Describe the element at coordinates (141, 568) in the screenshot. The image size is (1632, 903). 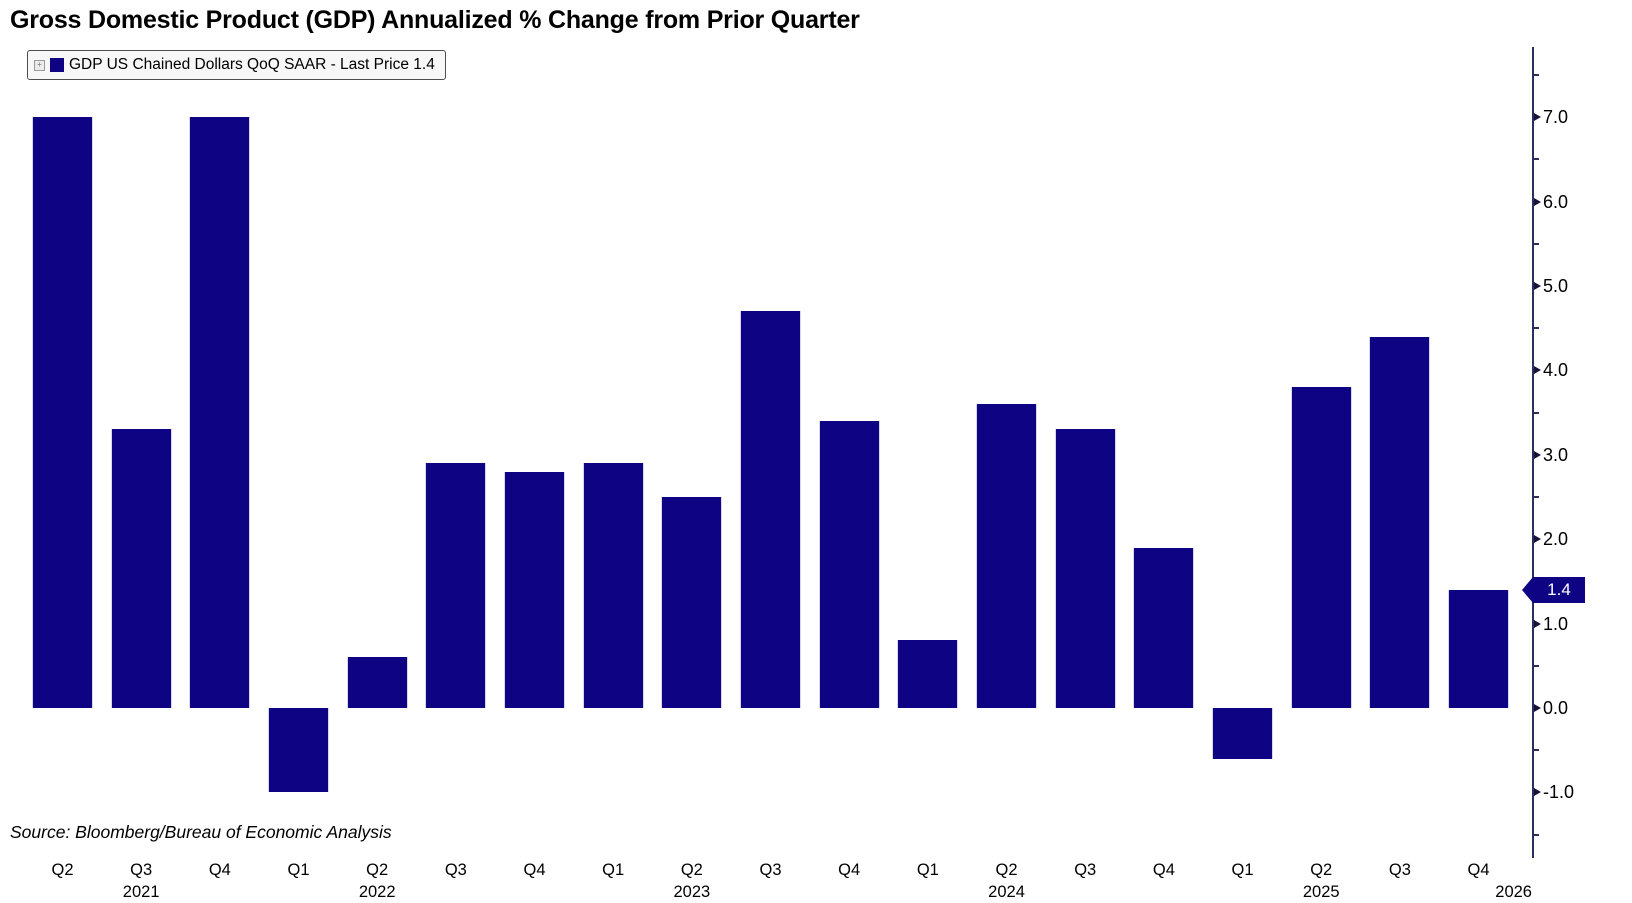
I see `gdp-bar-q3-2021` at that location.